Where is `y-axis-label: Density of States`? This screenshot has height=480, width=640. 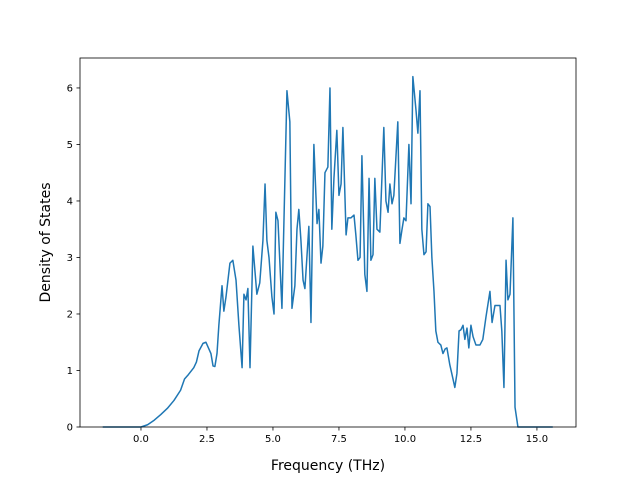 y-axis-label: Density of States is located at coordinates (46, 243).